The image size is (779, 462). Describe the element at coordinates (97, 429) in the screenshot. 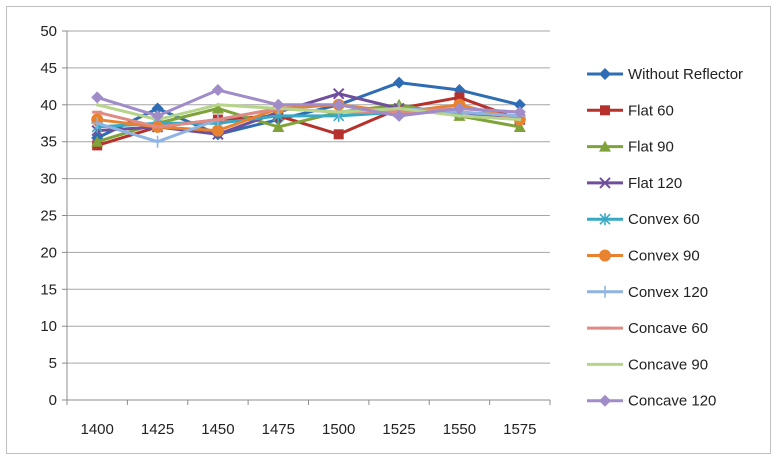

I see `x-tick-label: 1400` at that location.